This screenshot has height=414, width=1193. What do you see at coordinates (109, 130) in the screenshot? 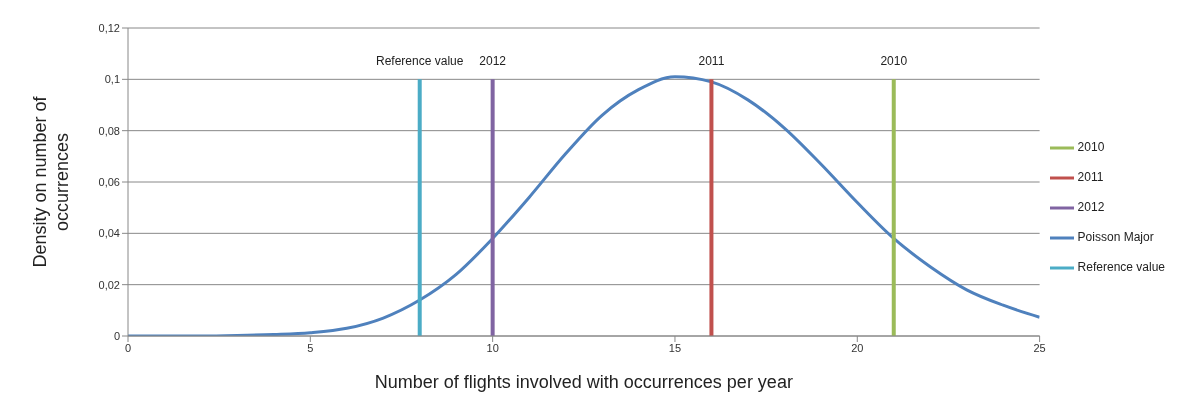
I see `y-tick-label: 0,08` at bounding box center [109, 130].